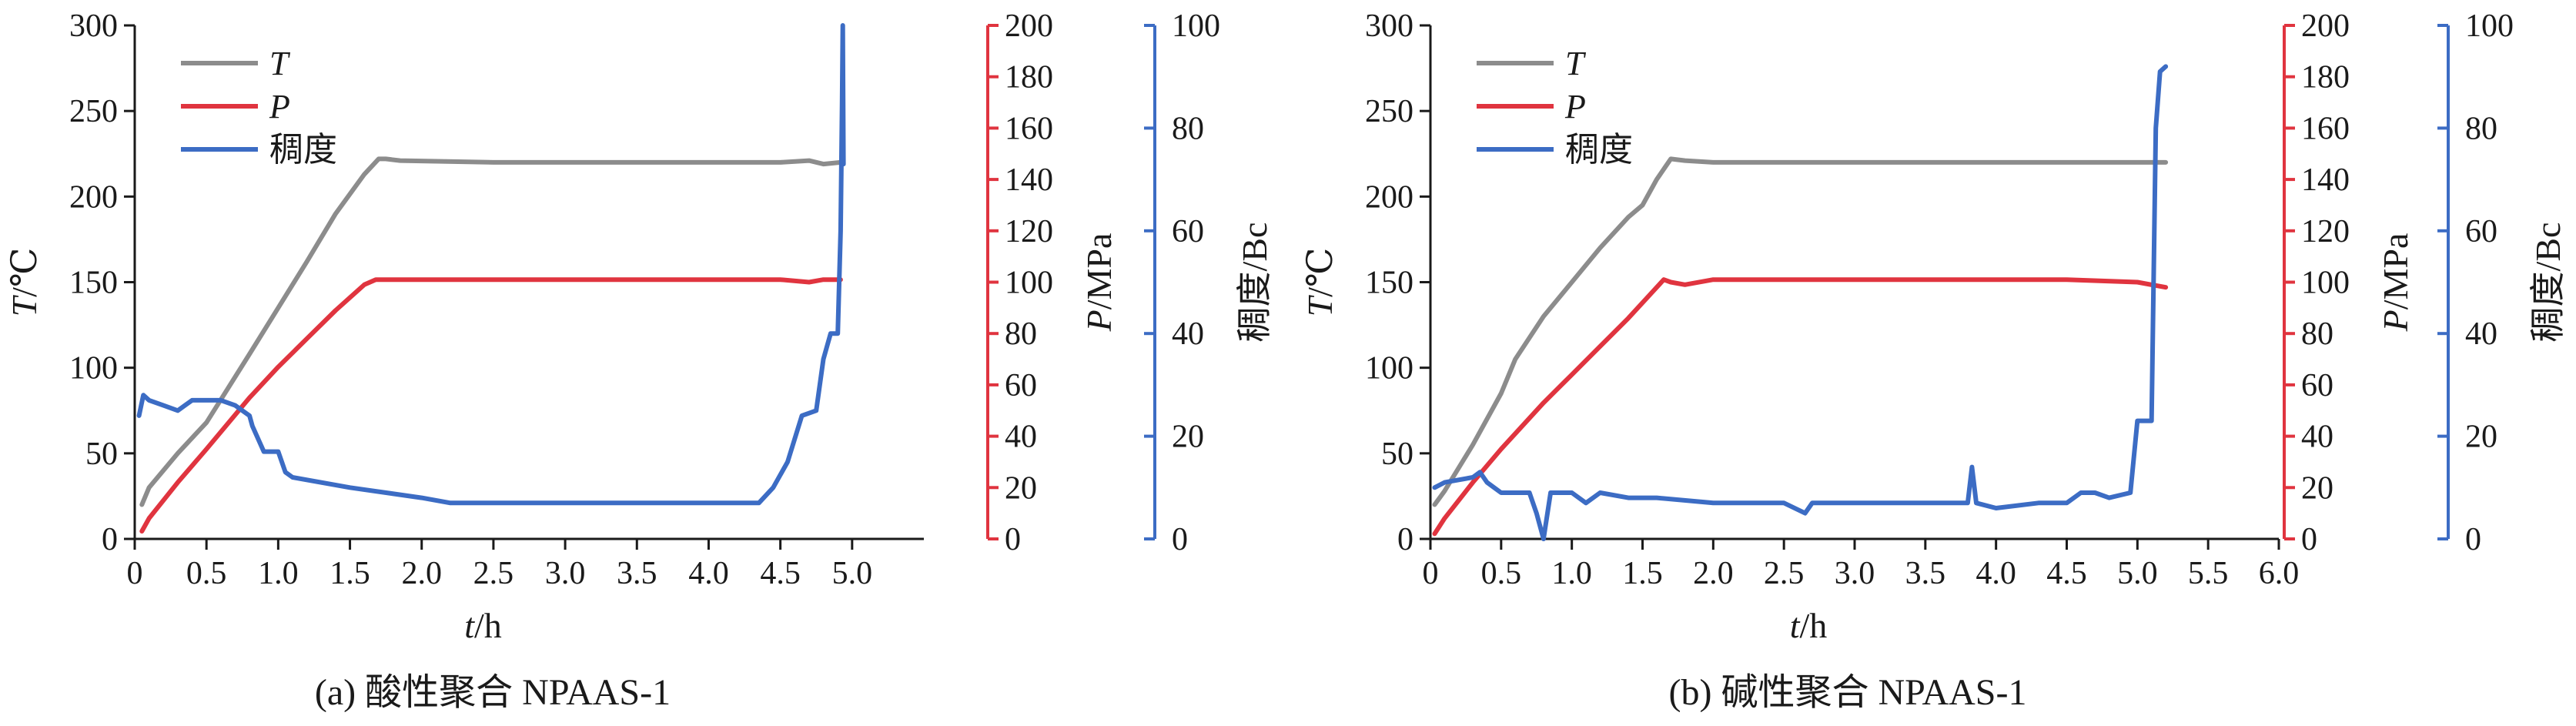 The image size is (2576, 726). I want to click on x-tick-label: 5.5, so click(2209, 573).